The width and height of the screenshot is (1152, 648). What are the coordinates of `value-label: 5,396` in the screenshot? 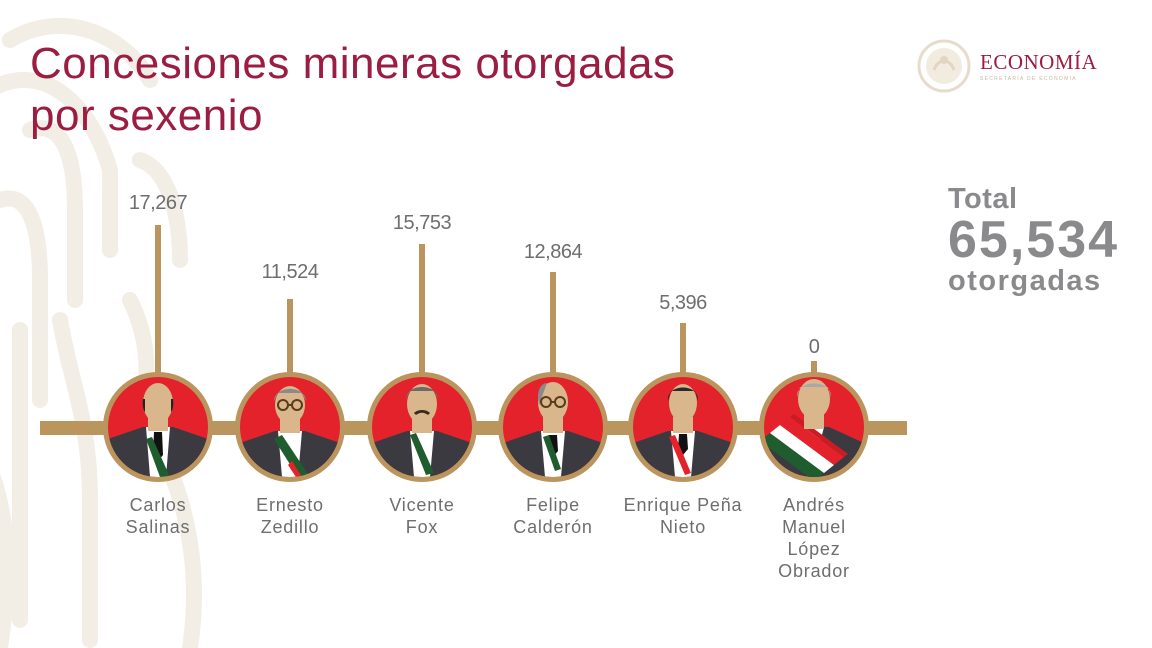 It's located at (683, 303).